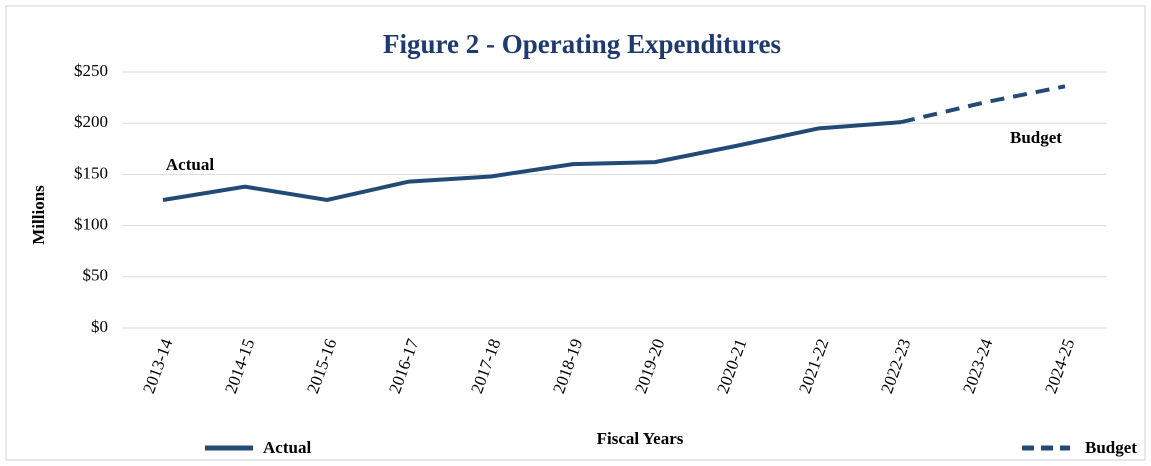 The width and height of the screenshot is (1151, 466). What do you see at coordinates (38, 215) in the screenshot?
I see `y-axis-label: Millions` at bounding box center [38, 215].